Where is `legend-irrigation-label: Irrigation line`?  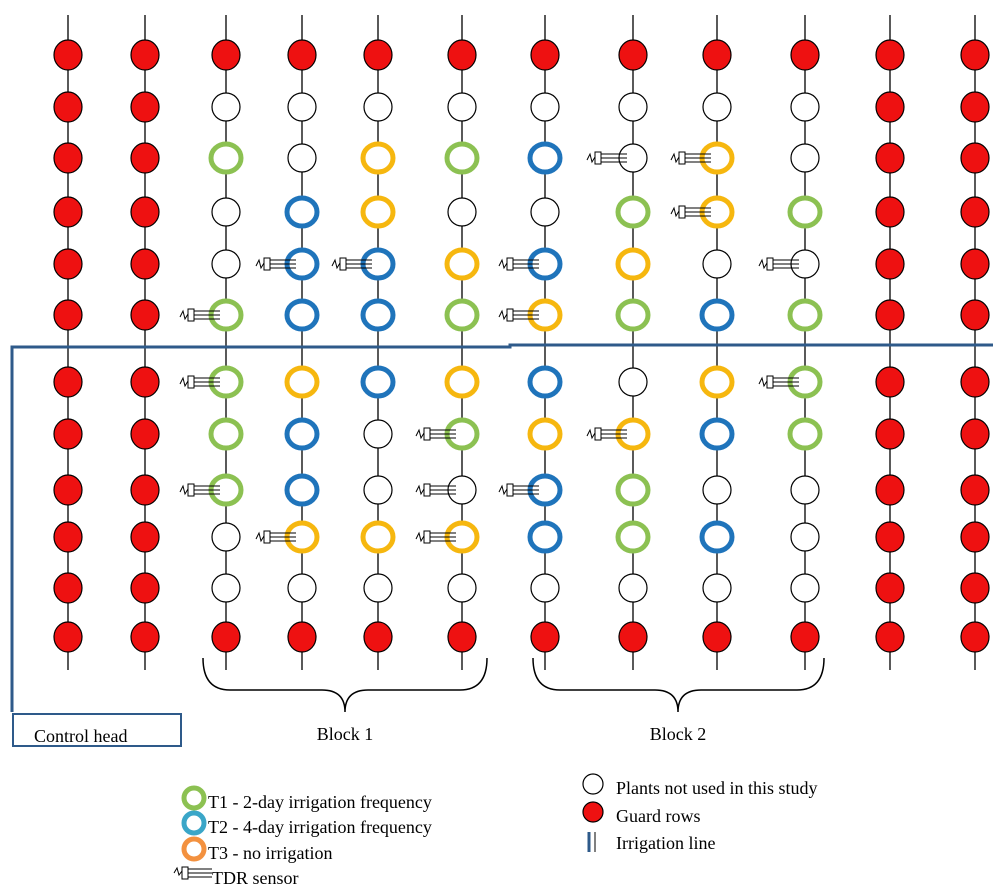 legend-irrigation-label: Irrigation line is located at coordinates (665, 843).